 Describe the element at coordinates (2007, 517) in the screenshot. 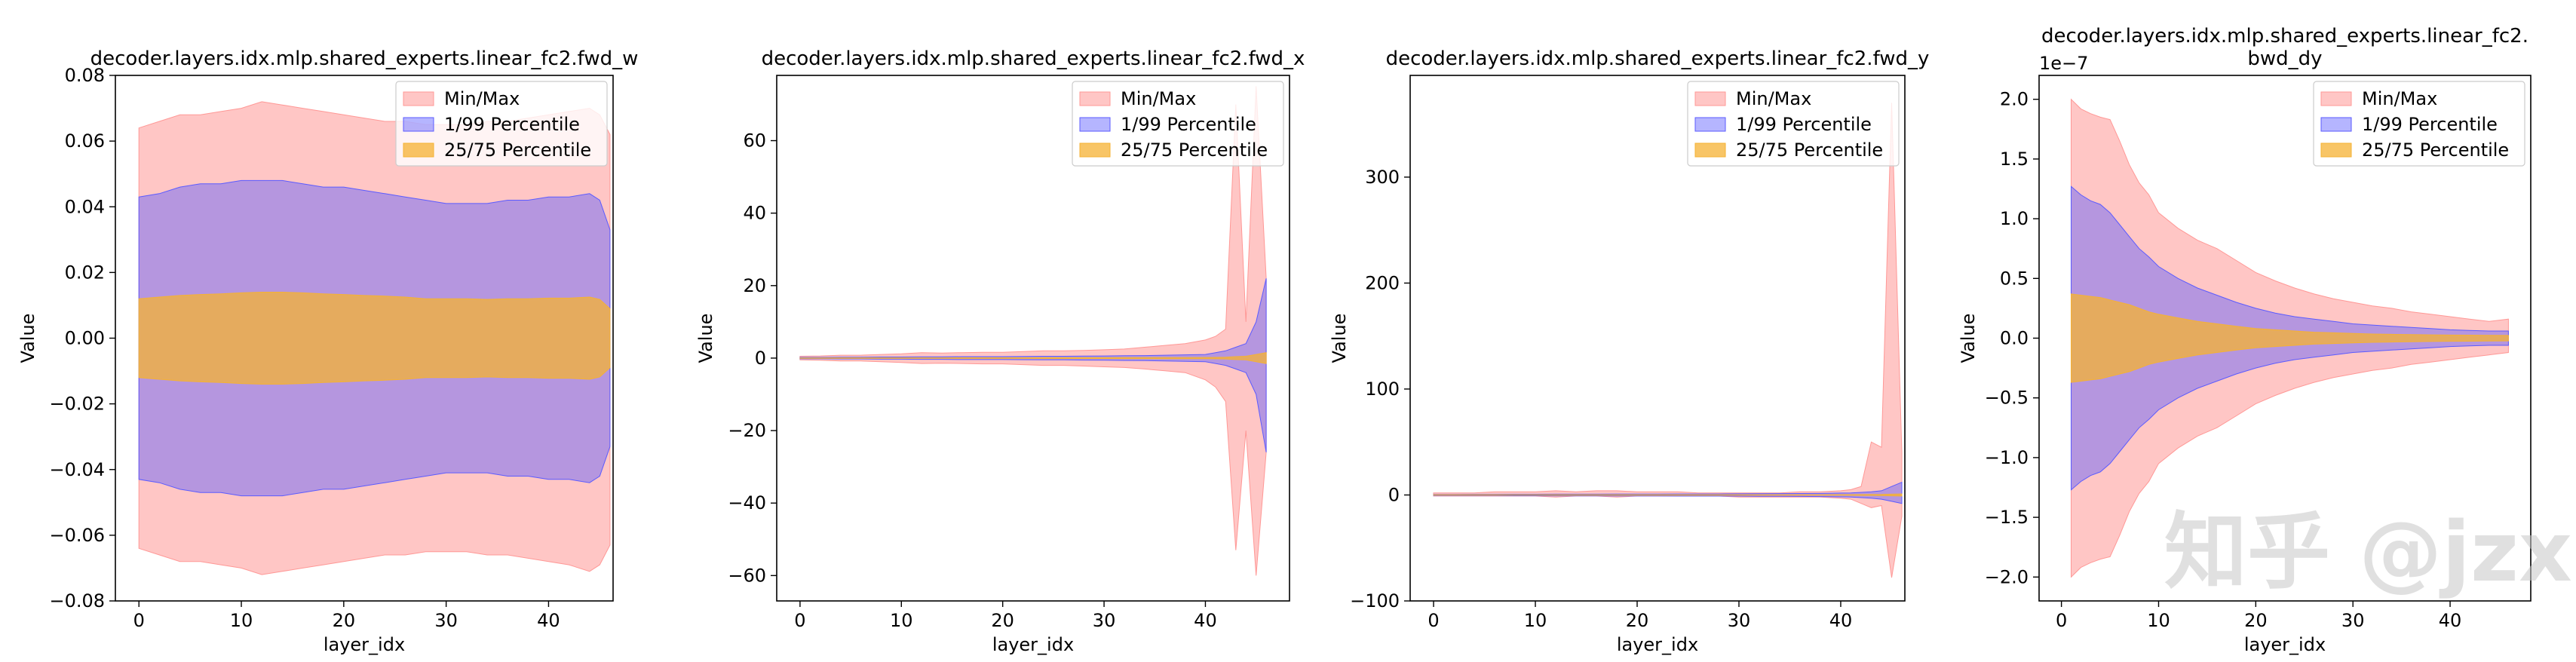

I see `y-tick-label: −1.5` at that location.